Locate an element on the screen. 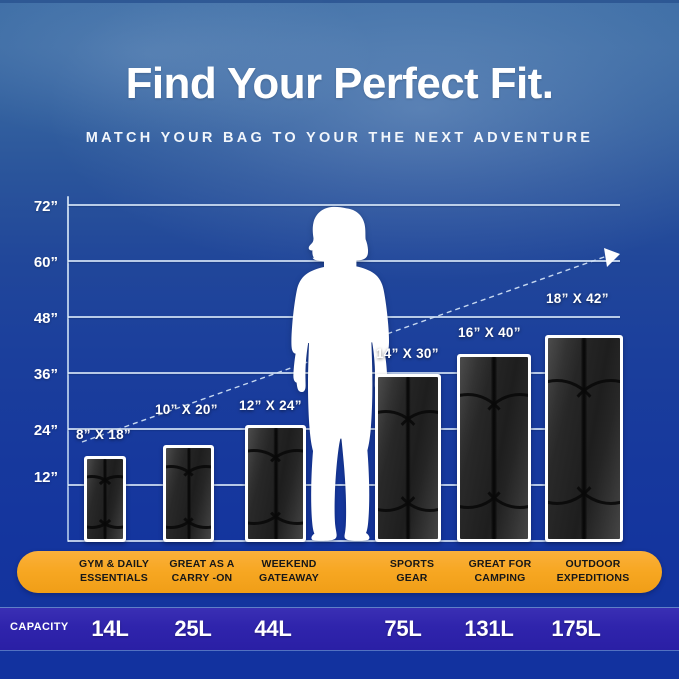  caption-line-2b: CARRY -ON is located at coordinates (202, 577).